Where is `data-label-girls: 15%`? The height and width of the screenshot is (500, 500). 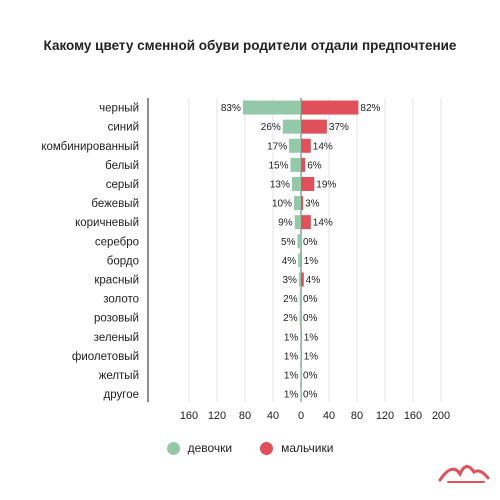
data-label-girls: 15% is located at coordinates (278, 165).